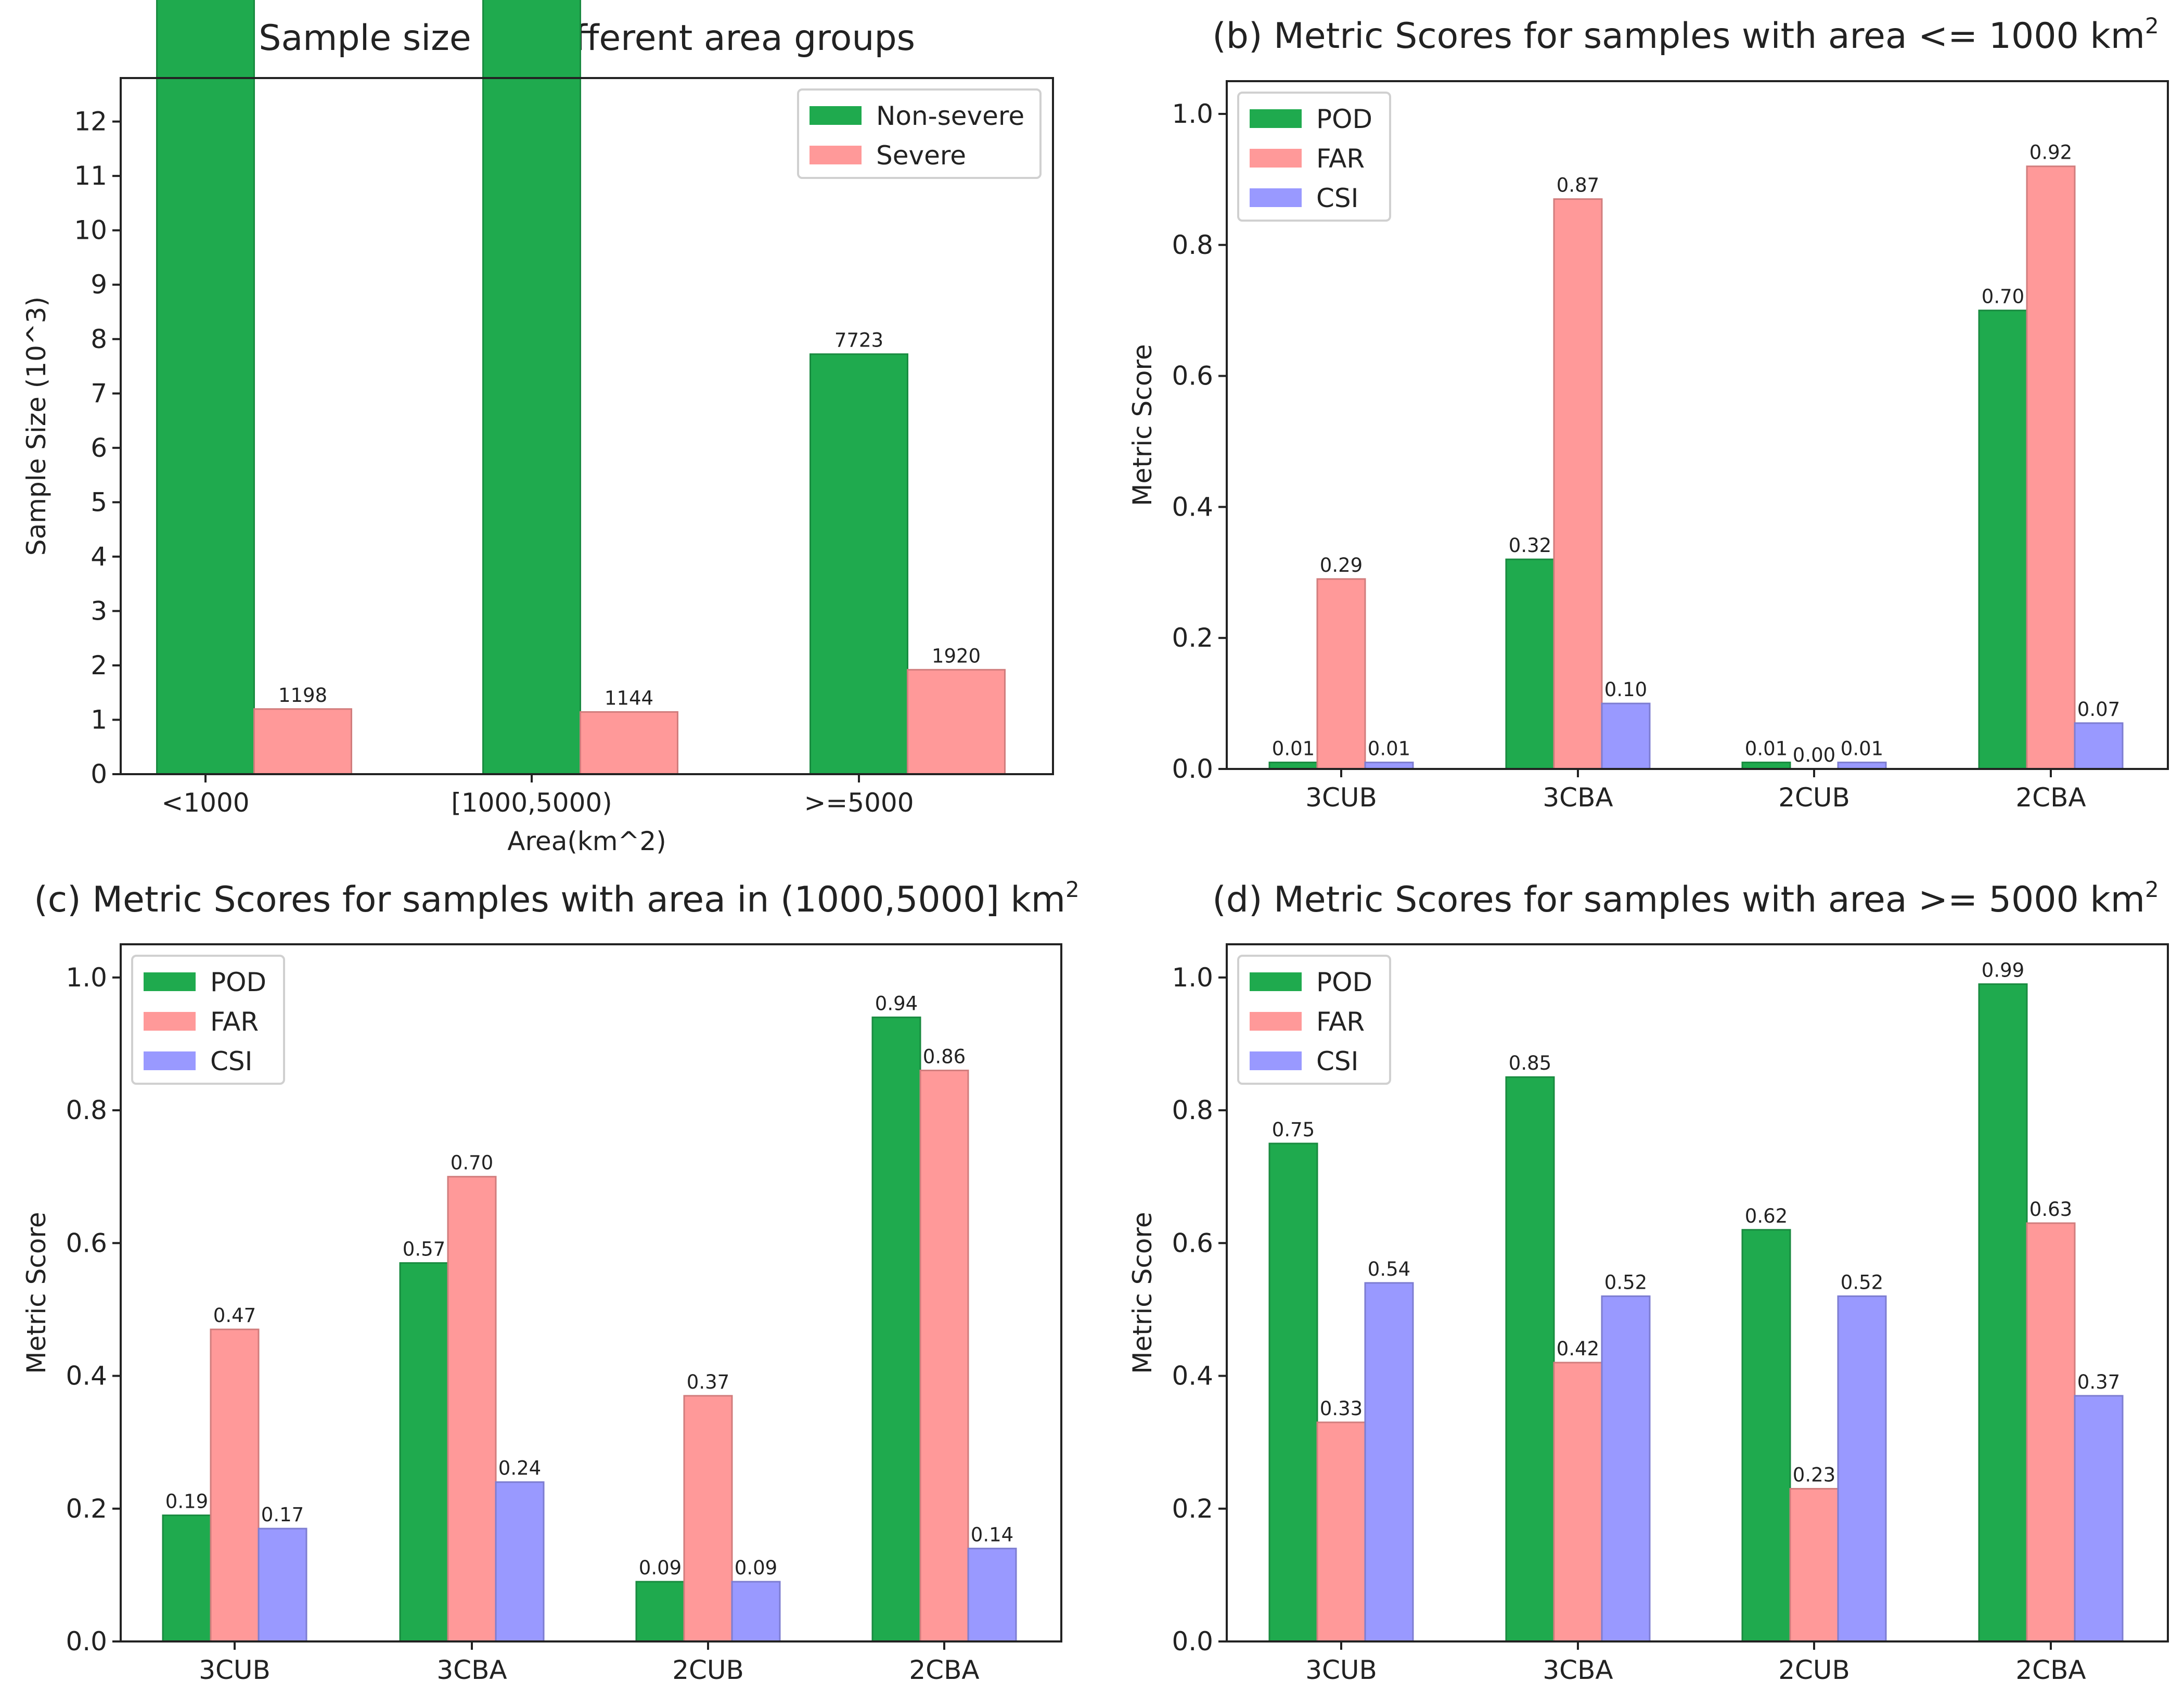  I want to click on data-label: 0.19, so click(186, 1502).